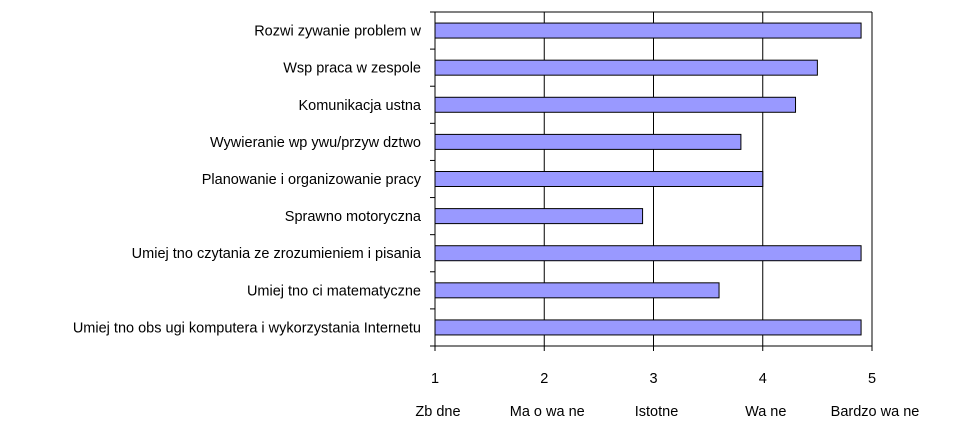 This screenshot has height=441, width=958. Describe the element at coordinates (435, 379) in the screenshot. I see `x-tick-label-1: 1` at that location.